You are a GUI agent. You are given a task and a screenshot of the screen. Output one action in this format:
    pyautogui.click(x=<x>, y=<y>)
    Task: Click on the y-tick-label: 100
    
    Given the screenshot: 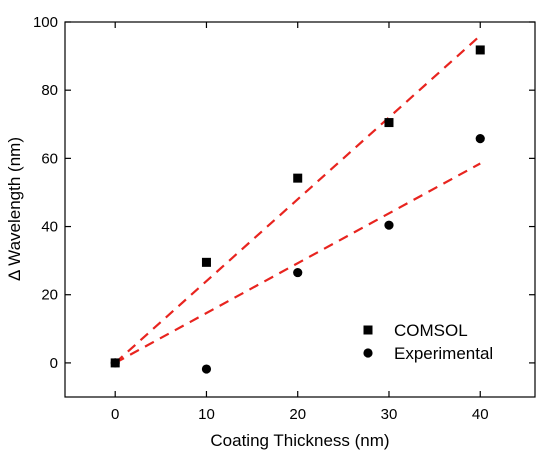 What is the action you would take?
    pyautogui.click(x=45, y=22)
    